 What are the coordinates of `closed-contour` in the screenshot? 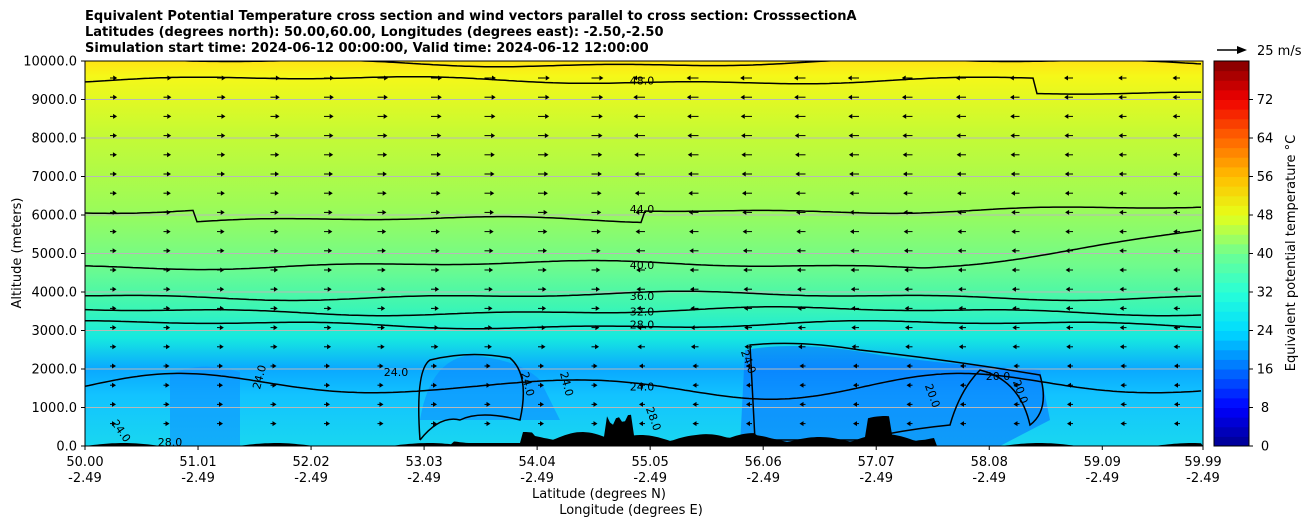 It's located at (471, 397).